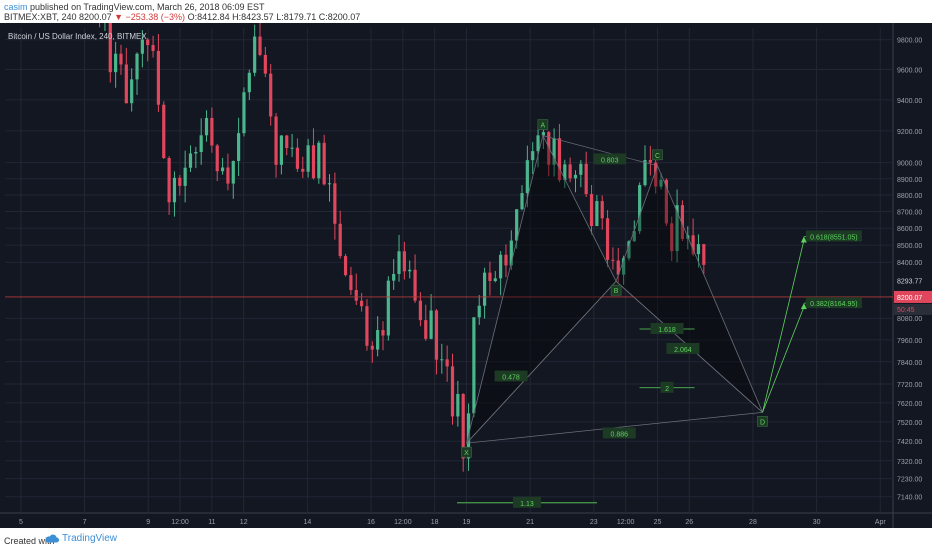 The width and height of the screenshot is (932, 550). What do you see at coordinates (909, 462) in the screenshot?
I see `y-tick-label: 7320.00` at bounding box center [909, 462].